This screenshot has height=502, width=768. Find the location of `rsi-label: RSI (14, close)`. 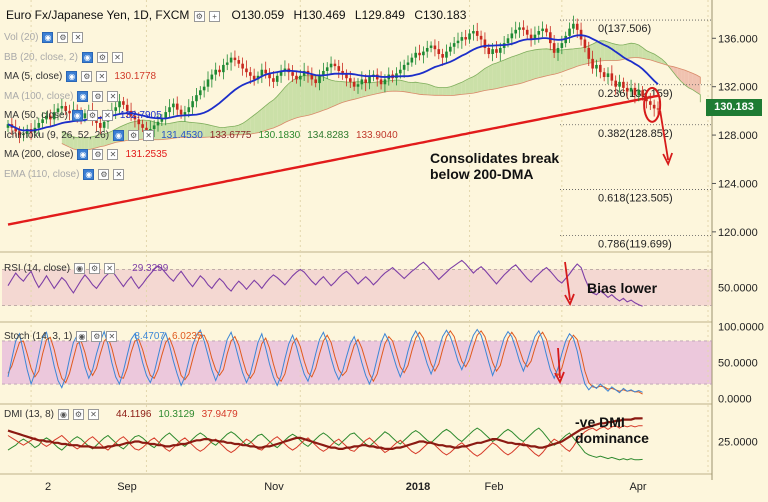

rsi-label: RSI (14, close) is located at coordinates (37, 268).